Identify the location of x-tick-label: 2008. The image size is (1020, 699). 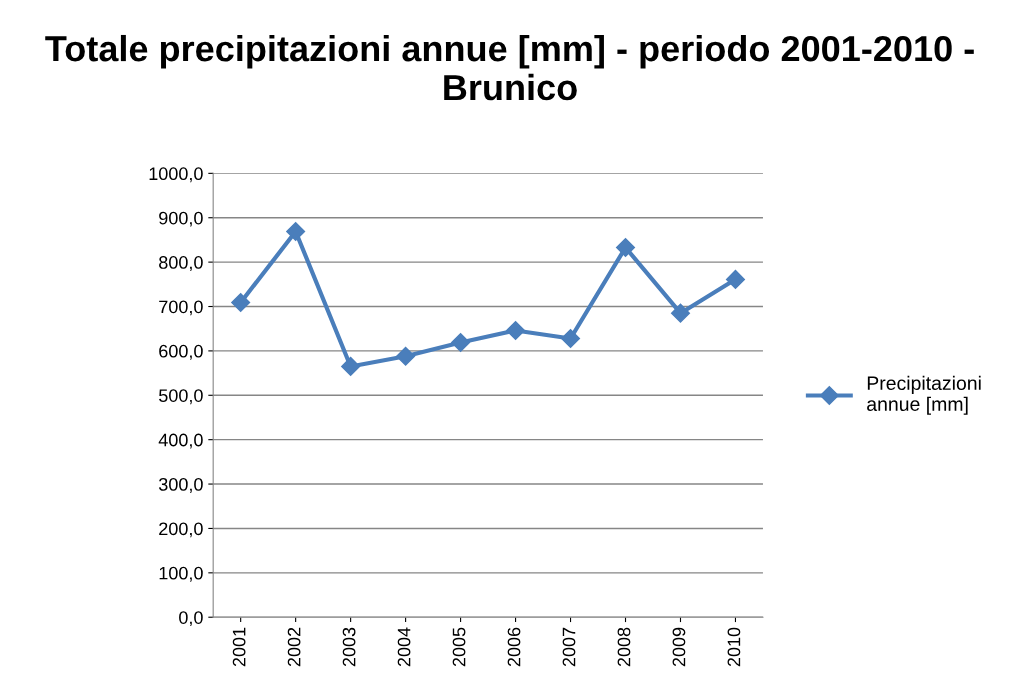
(624, 647).